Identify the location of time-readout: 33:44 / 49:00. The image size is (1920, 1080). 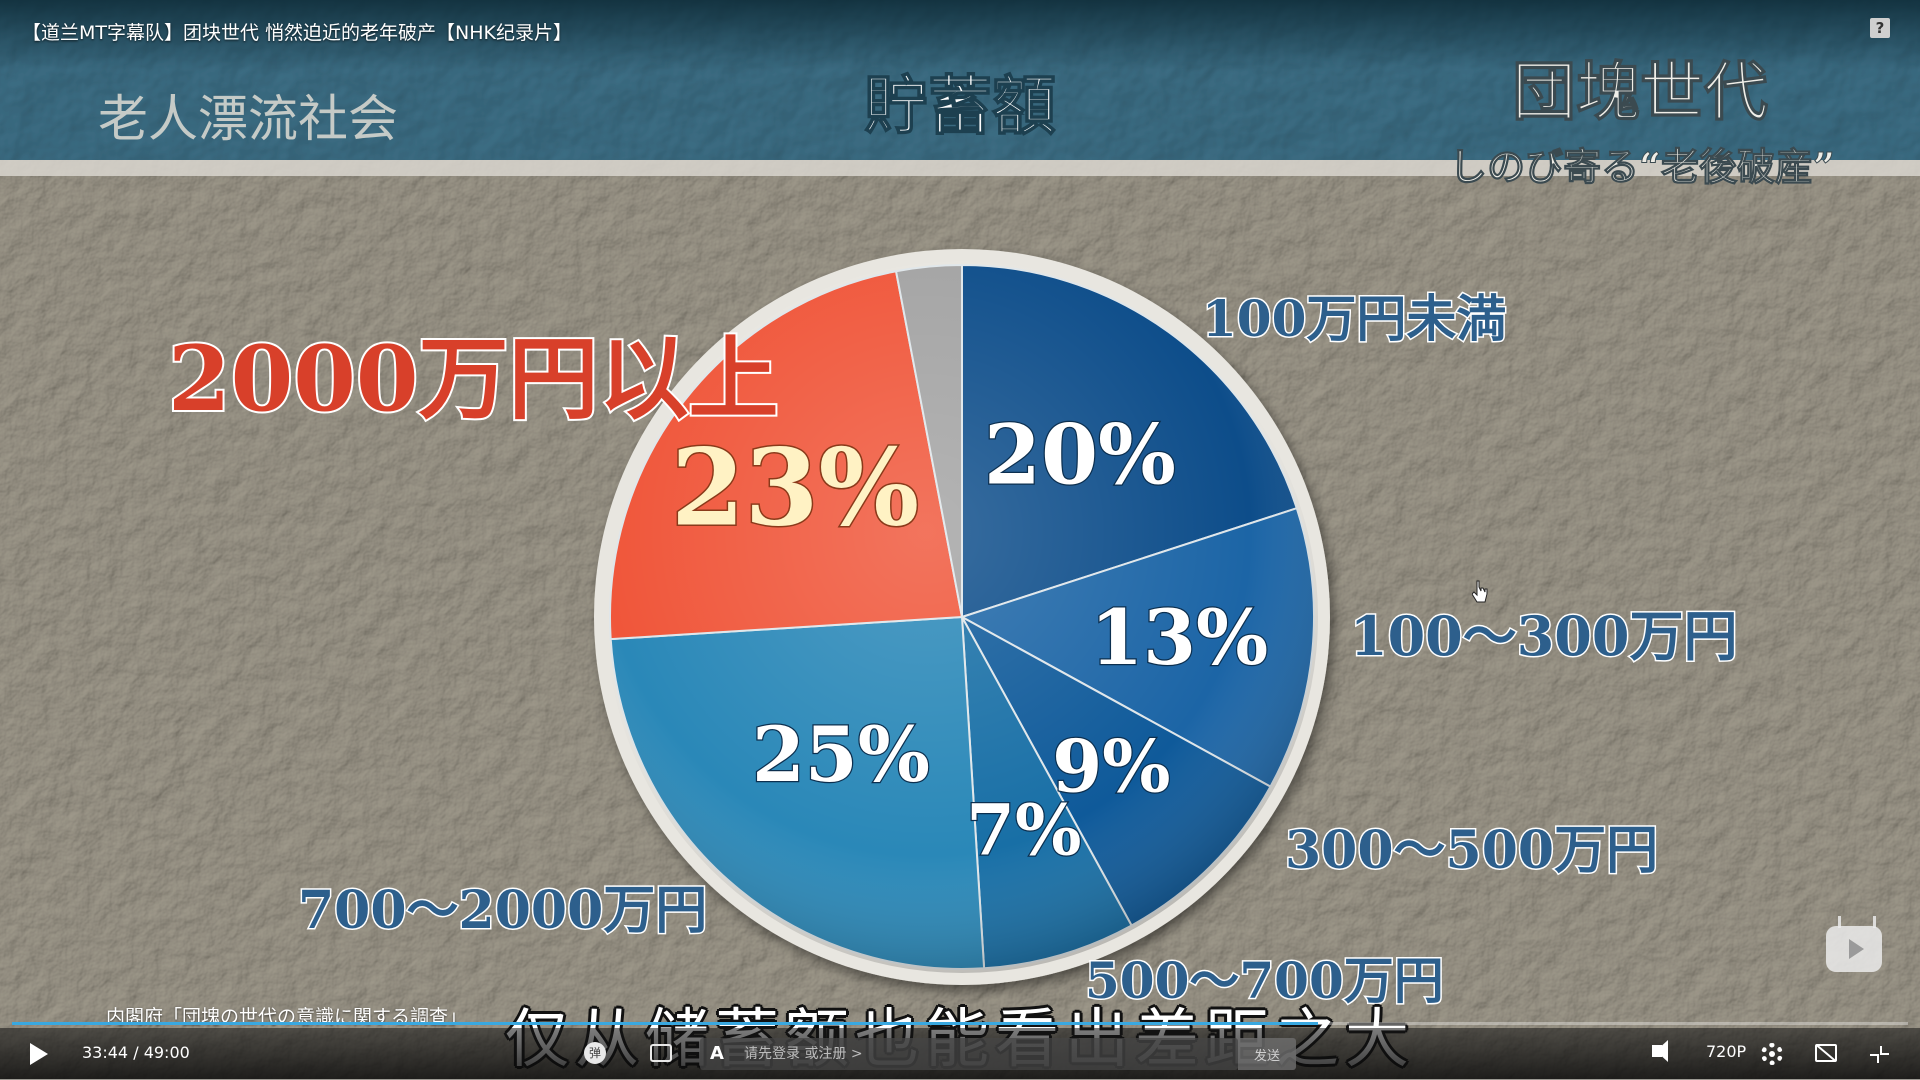
(136, 1052).